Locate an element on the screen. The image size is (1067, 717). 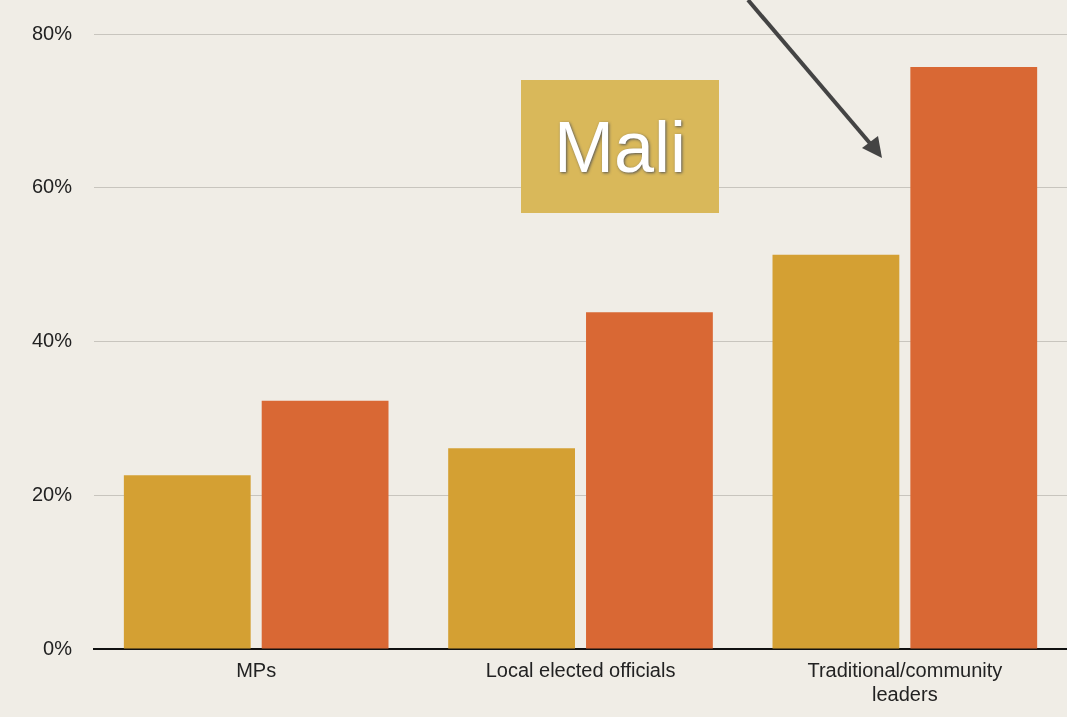
x-tick-label: Traditional/community leaders is located at coordinates (905, 681).